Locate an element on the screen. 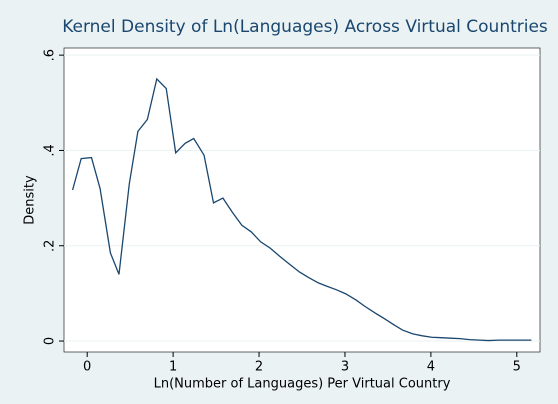 Image resolution: width=558 pixels, height=404 pixels. y-tick-label: .2 is located at coordinates (50, 246).